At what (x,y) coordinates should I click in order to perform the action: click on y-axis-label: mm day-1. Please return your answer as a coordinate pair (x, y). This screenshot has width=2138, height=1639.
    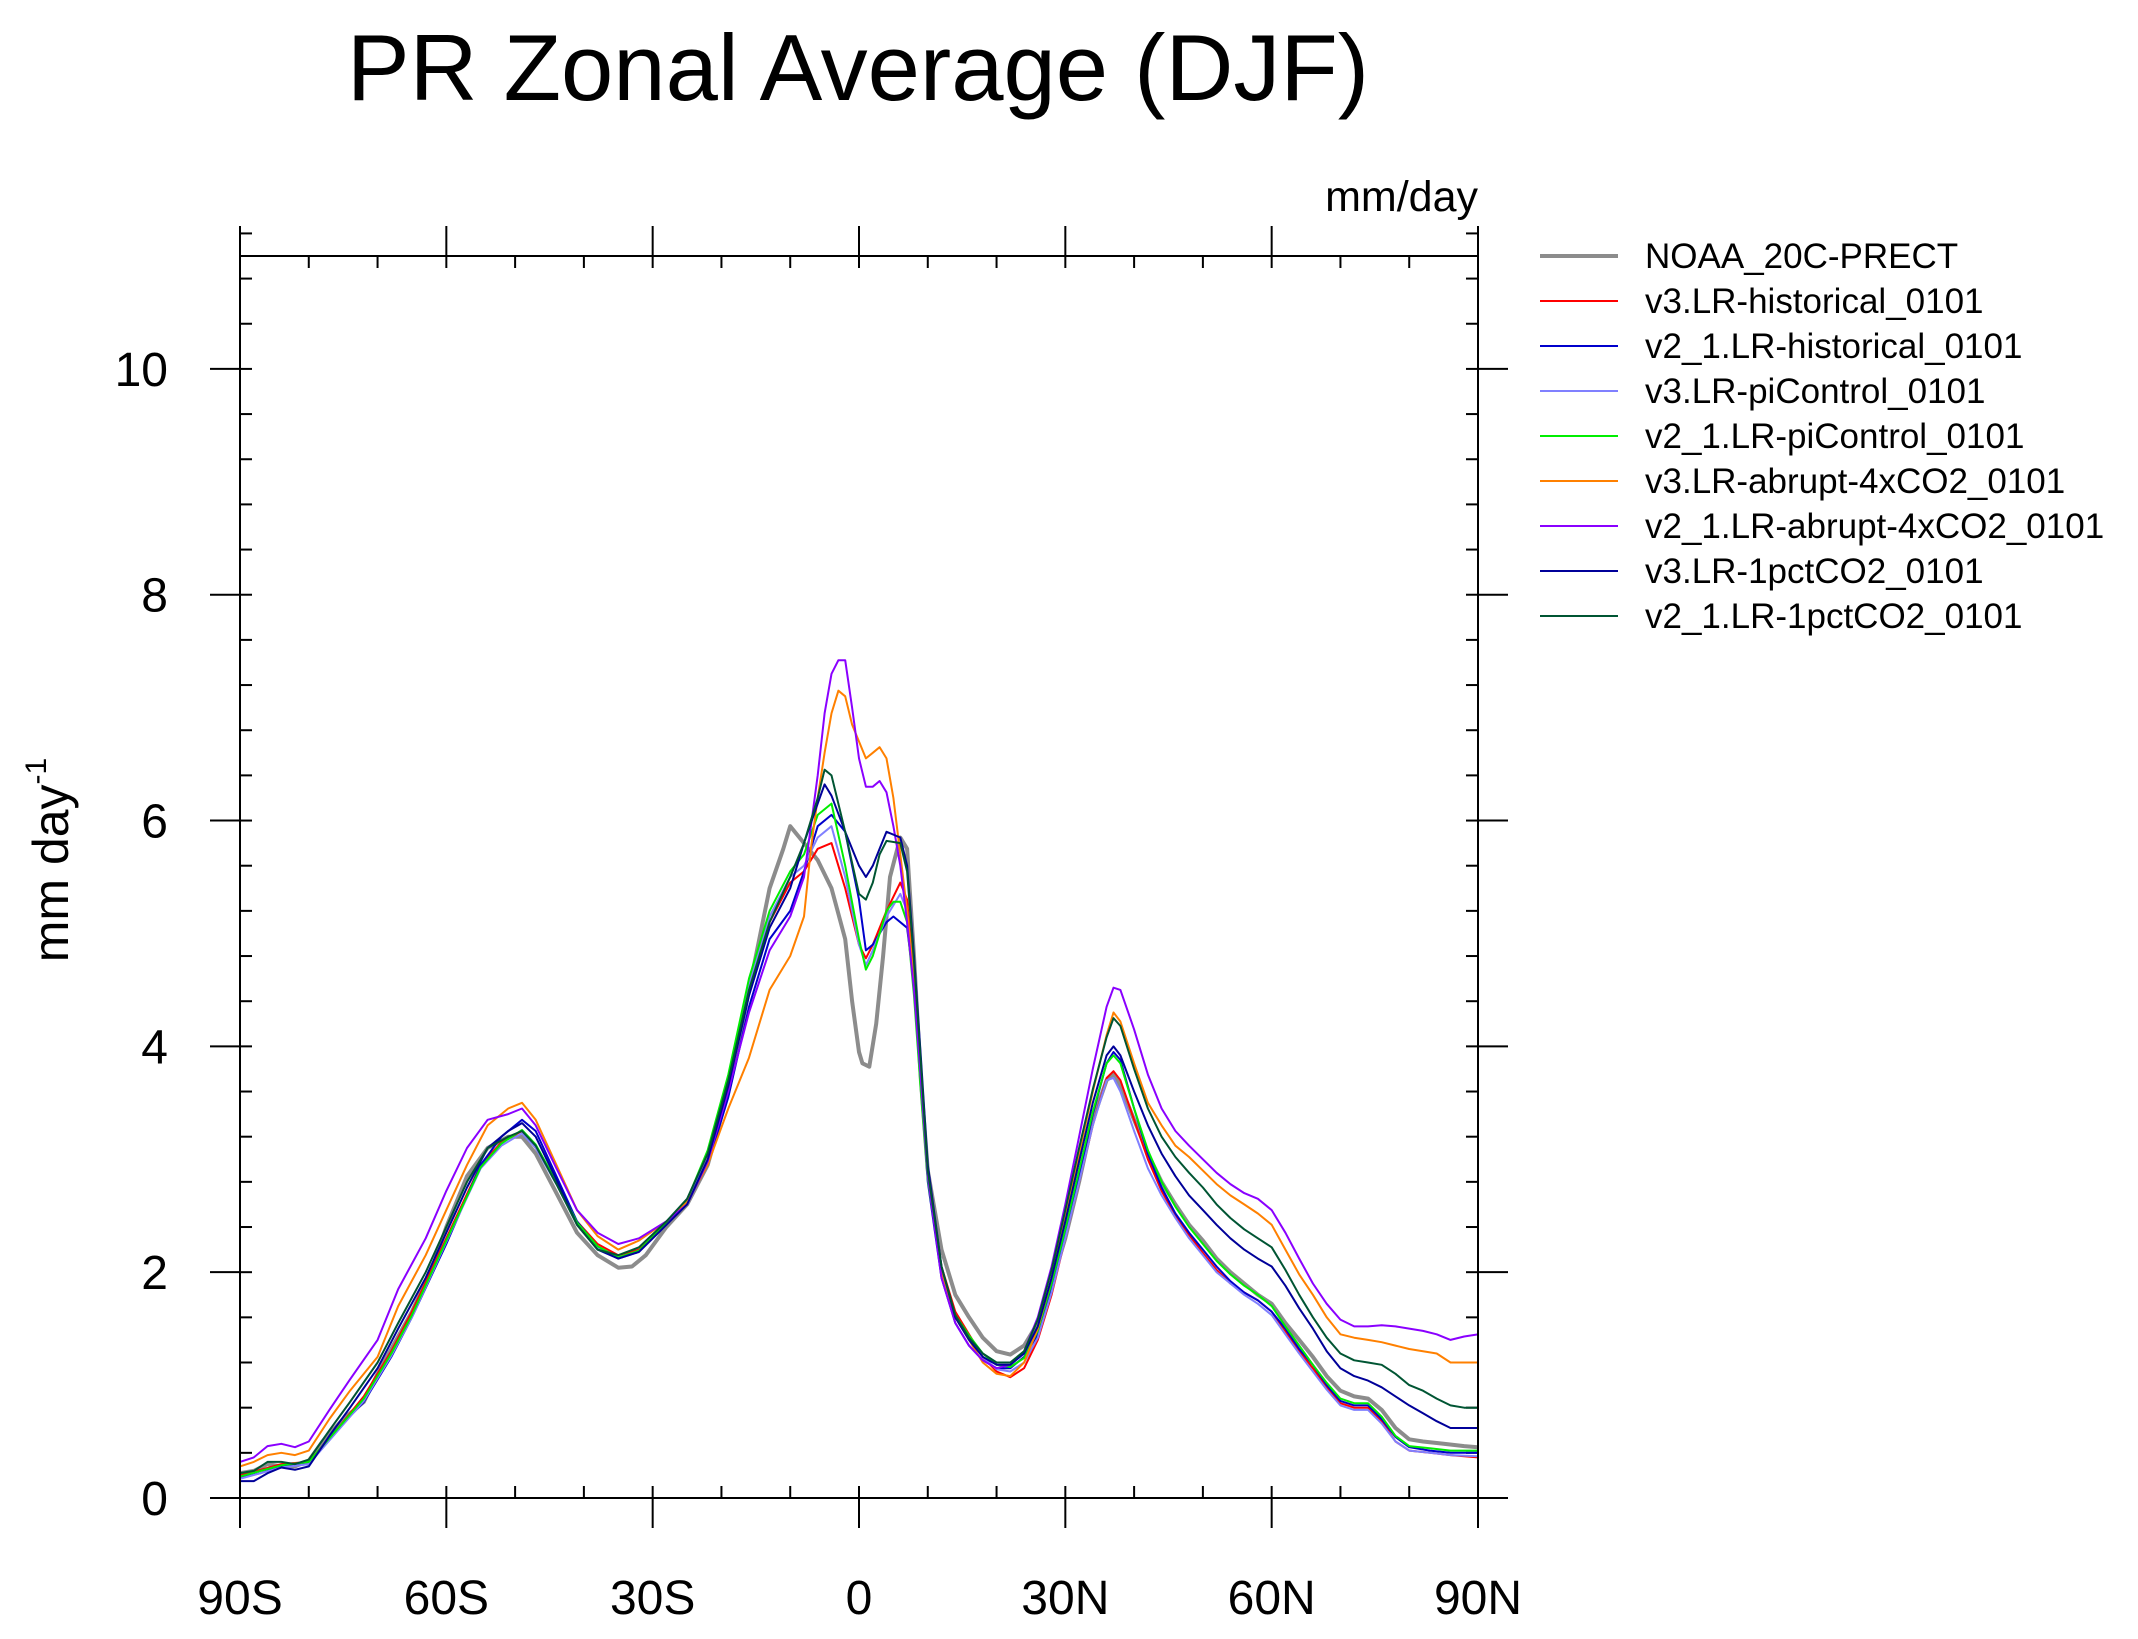
    Looking at the image, I should click on (49, 860).